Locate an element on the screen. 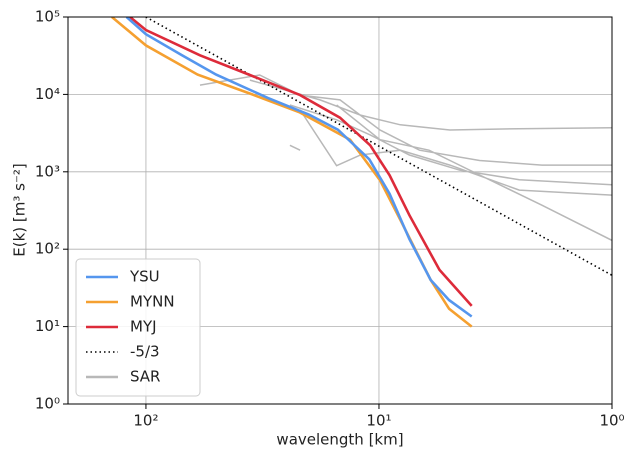  x-axis-label: wavelength [km] is located at coordinates (339, 440).